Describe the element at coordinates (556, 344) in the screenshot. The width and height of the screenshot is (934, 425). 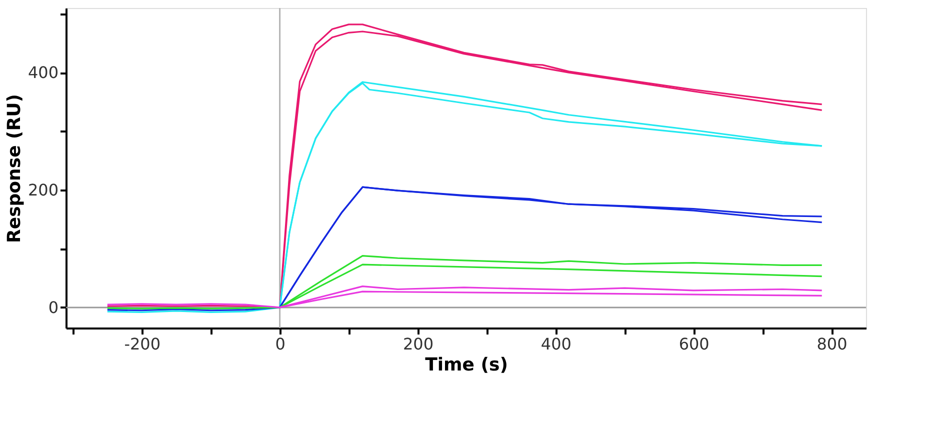
I see `x-tick-label: 400` at that location.